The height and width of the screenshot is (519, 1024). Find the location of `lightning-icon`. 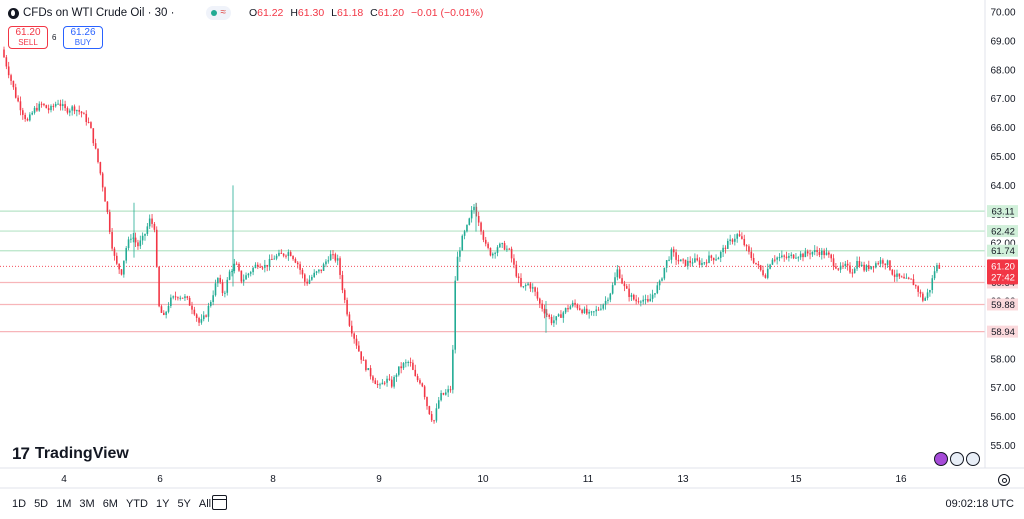

lightning-icon is located at coordinates (941, 459).